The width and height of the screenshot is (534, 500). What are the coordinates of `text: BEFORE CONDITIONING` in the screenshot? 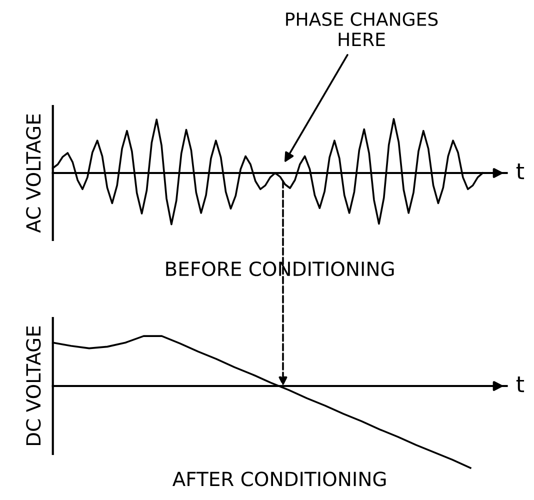 It's located at (280, 268).